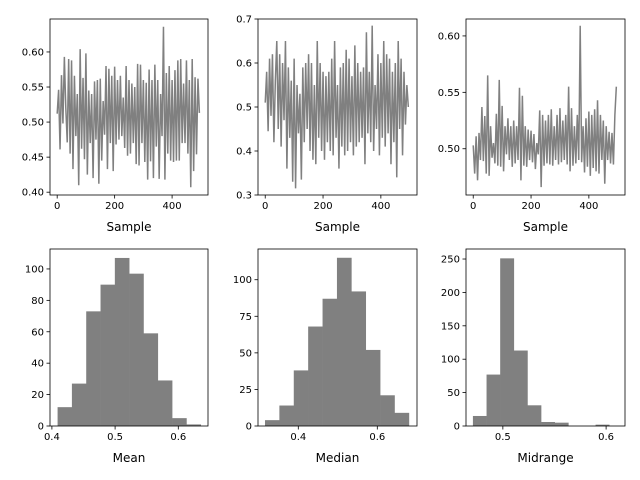  Describe the element at coordinates (244, 20) in the screenshot. I see `y-tick-label: 0.7` at that location.